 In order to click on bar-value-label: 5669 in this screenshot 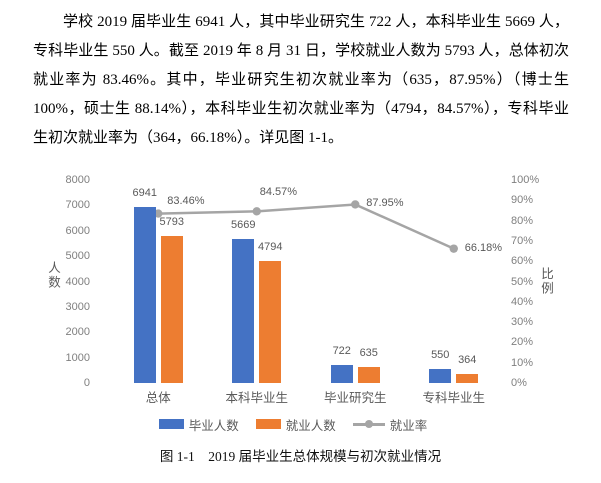, I will do `click(243, 225)`.